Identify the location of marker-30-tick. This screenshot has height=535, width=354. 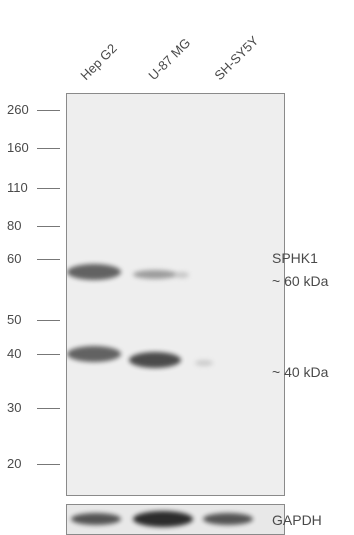
(48, 408).